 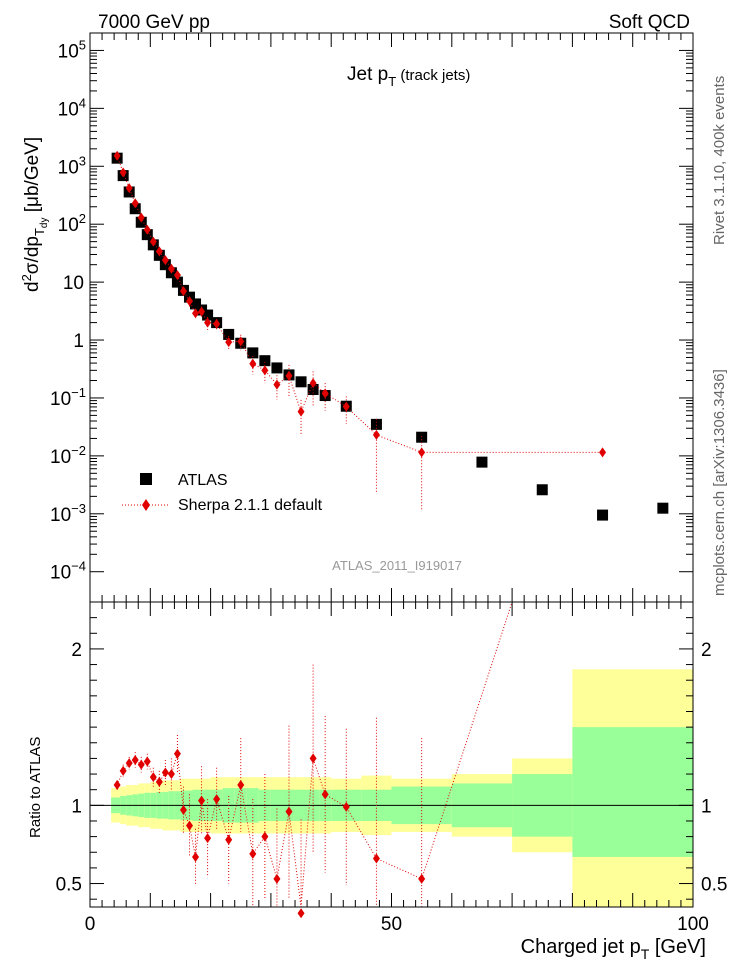 I want to click on main-y-tick-label: 10³, so click(x=72, y=165).